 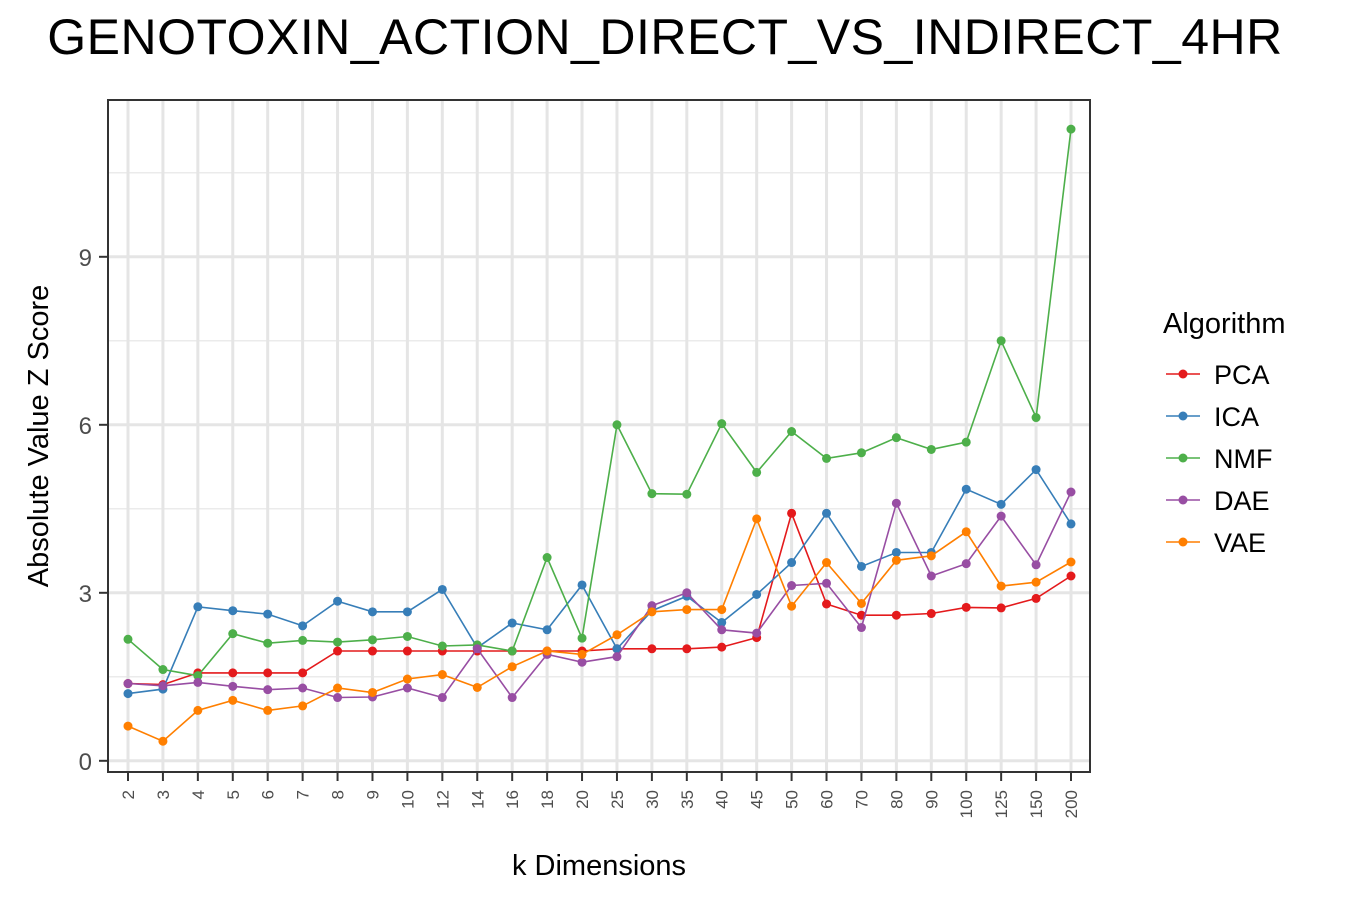 What do you see at coordinates (512, 799) in the screenshot?
I see `x-tick-label: 16` at bounding box center [512, 799].